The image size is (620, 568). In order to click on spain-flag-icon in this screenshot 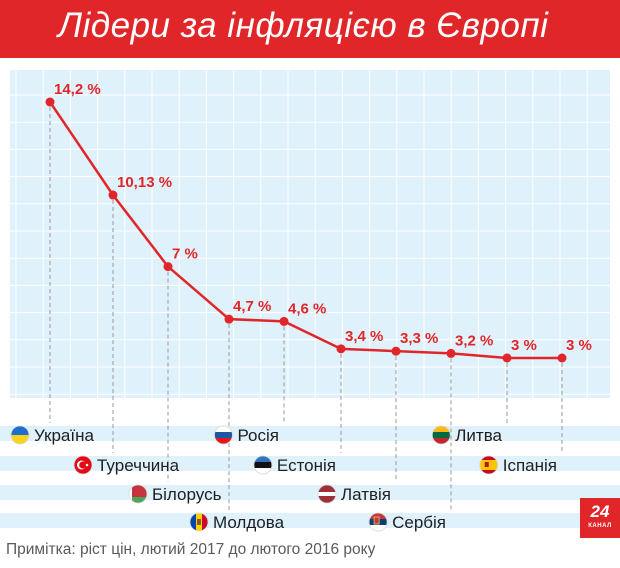, I will do `click(489, 465)`.